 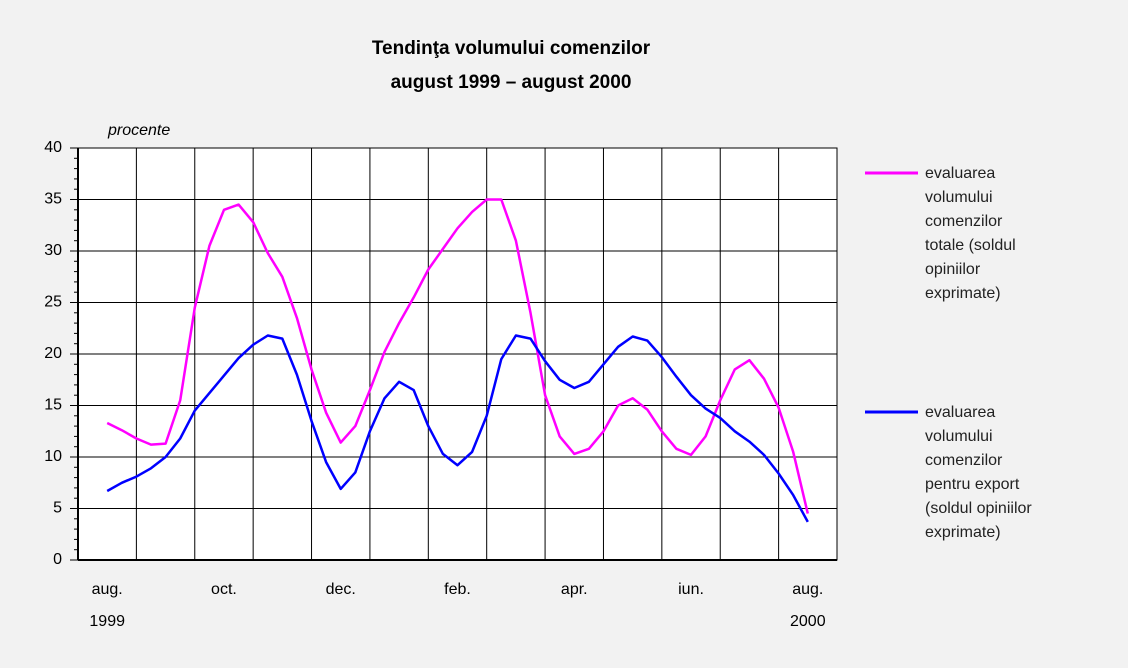 What do you see at coordinates (53, 456) in the screenshot?
I see `y-tick-label: 10` at bounding box center [53, 456].